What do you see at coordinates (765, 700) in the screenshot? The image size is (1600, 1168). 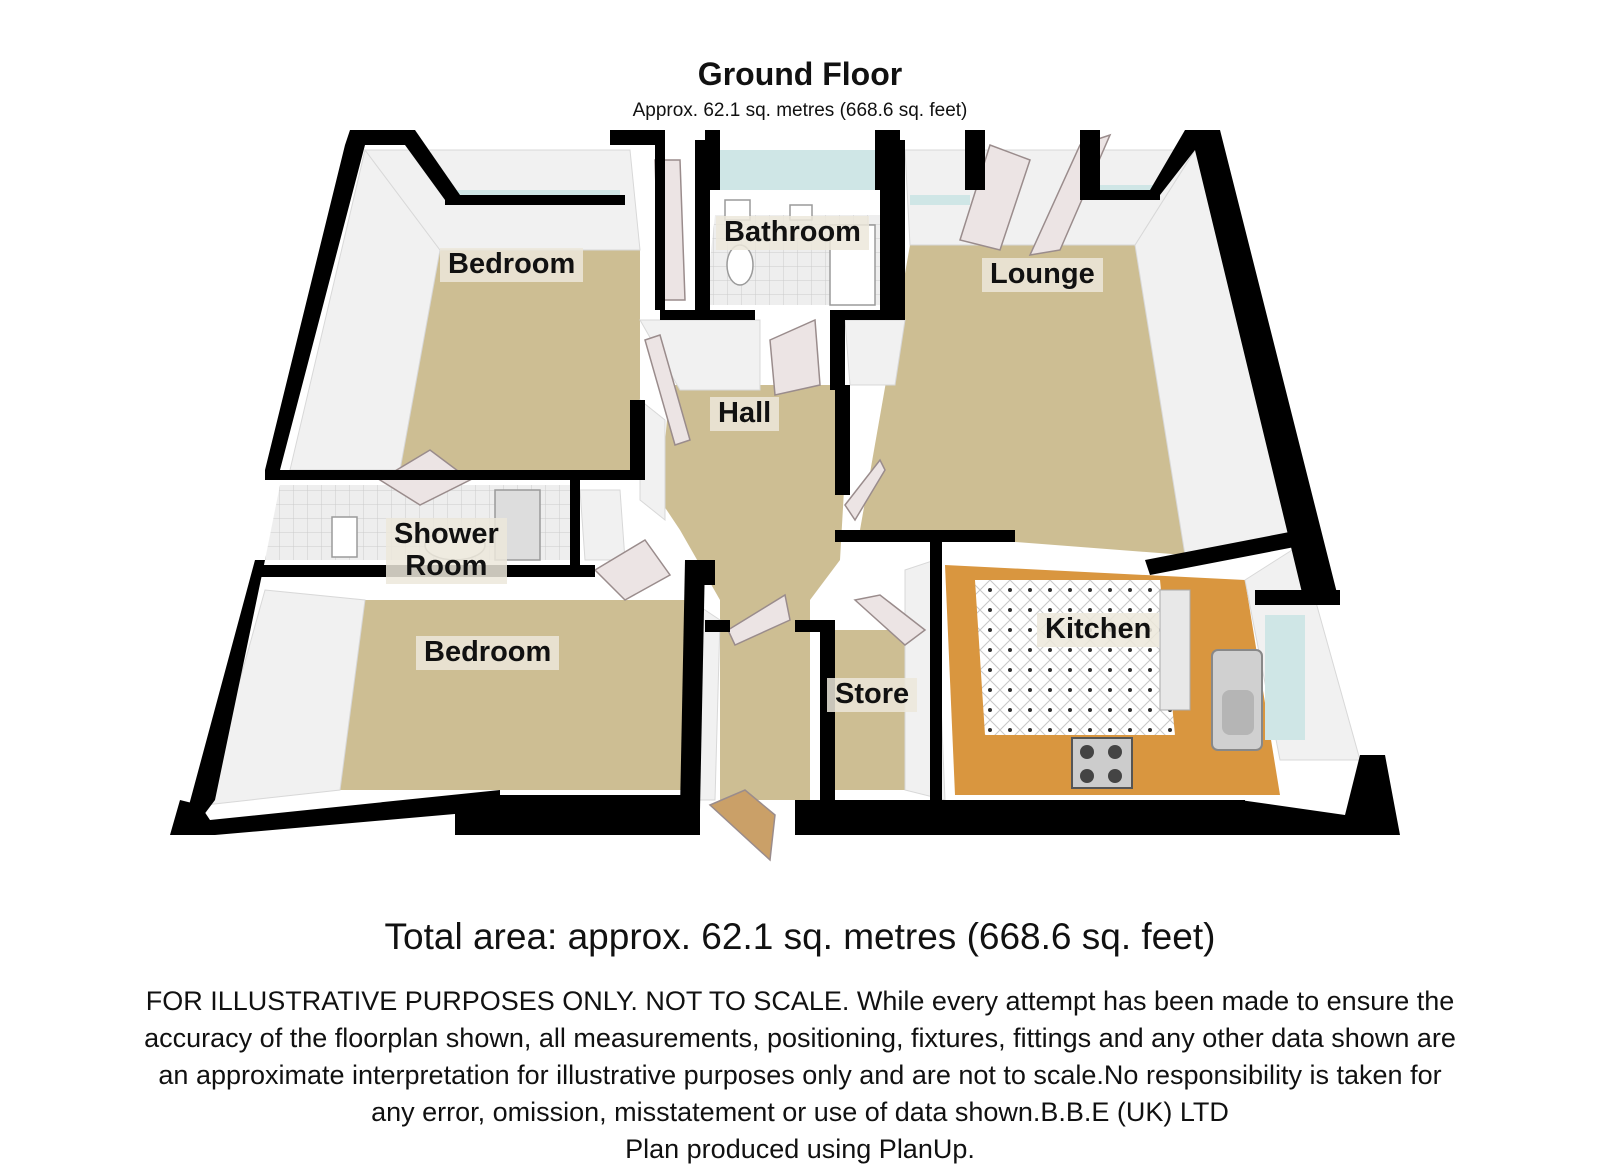 I see `hall-corridor-floor` at bounding box center [765, 700].